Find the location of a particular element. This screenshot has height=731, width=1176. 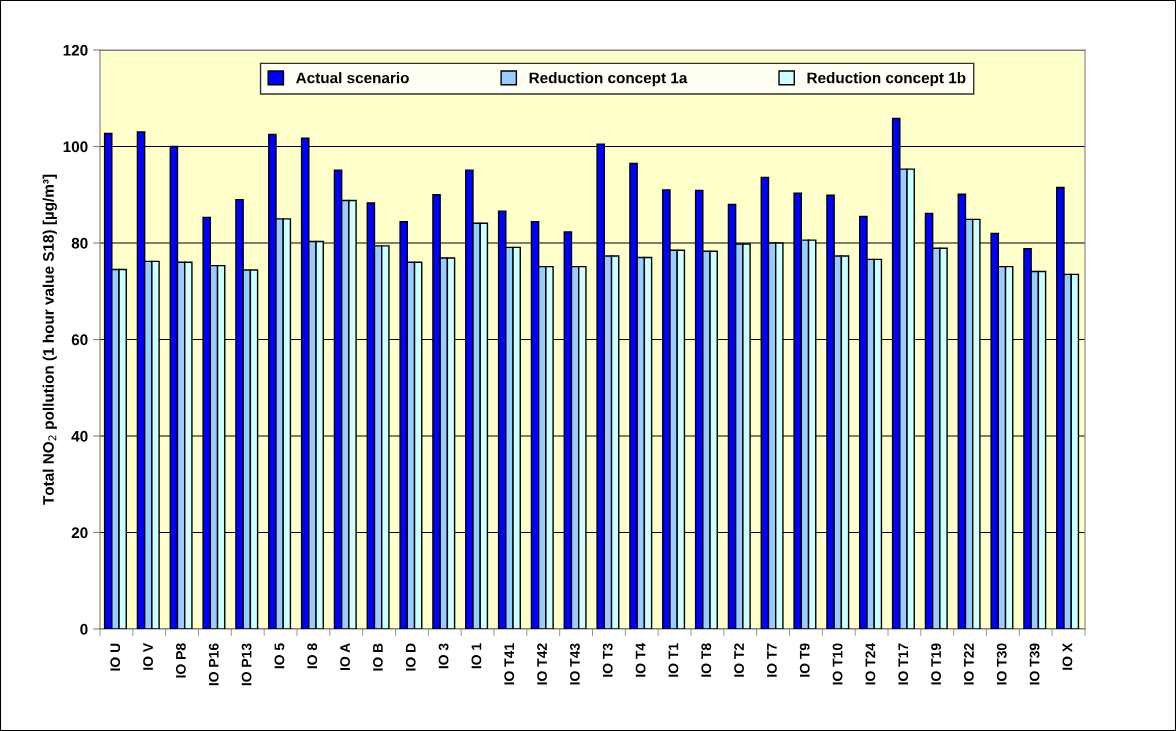

y-tick-label: 0 is located at coordinates (84, 629).